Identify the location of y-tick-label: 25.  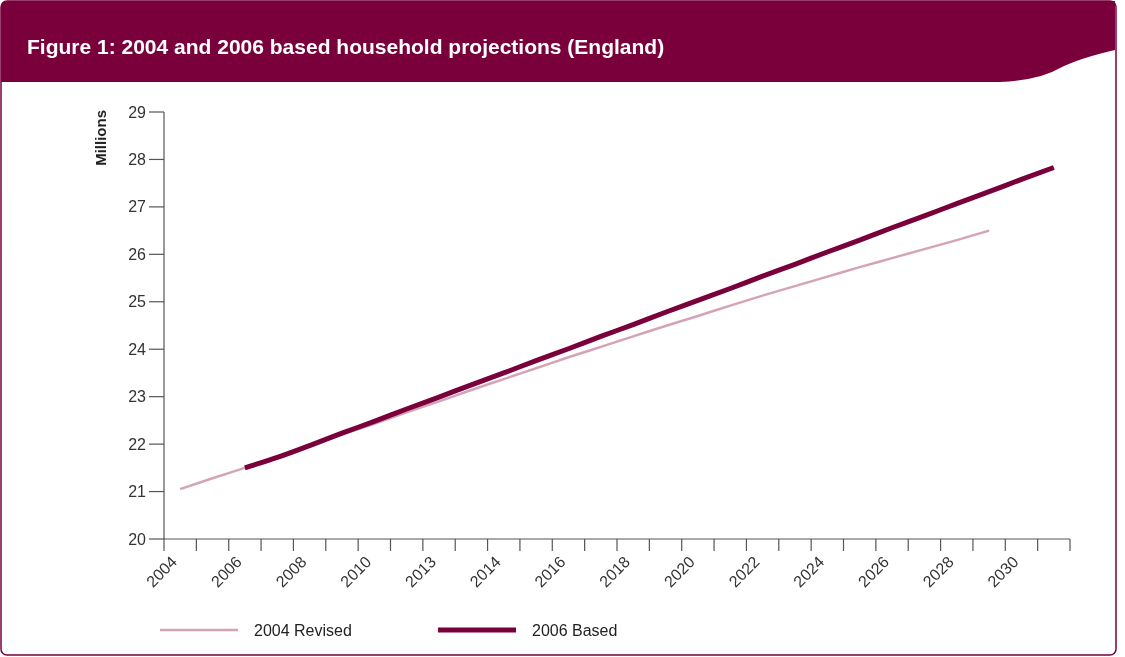
(137, 302).